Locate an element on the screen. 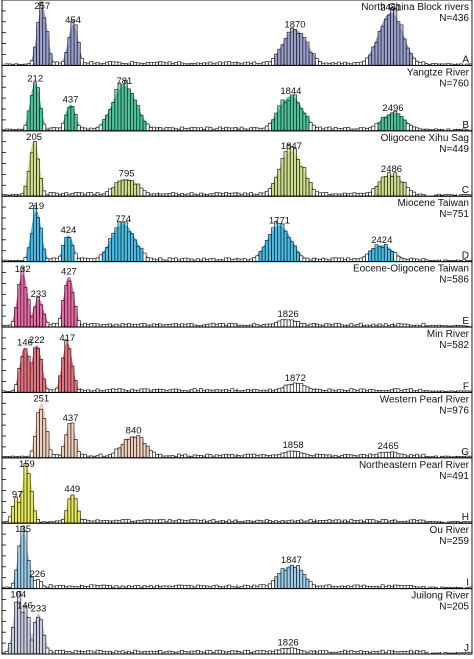 This screenshot has width=474, height=659. panel-title: Northeastern Pearl River is located at coordinates (414, 465).